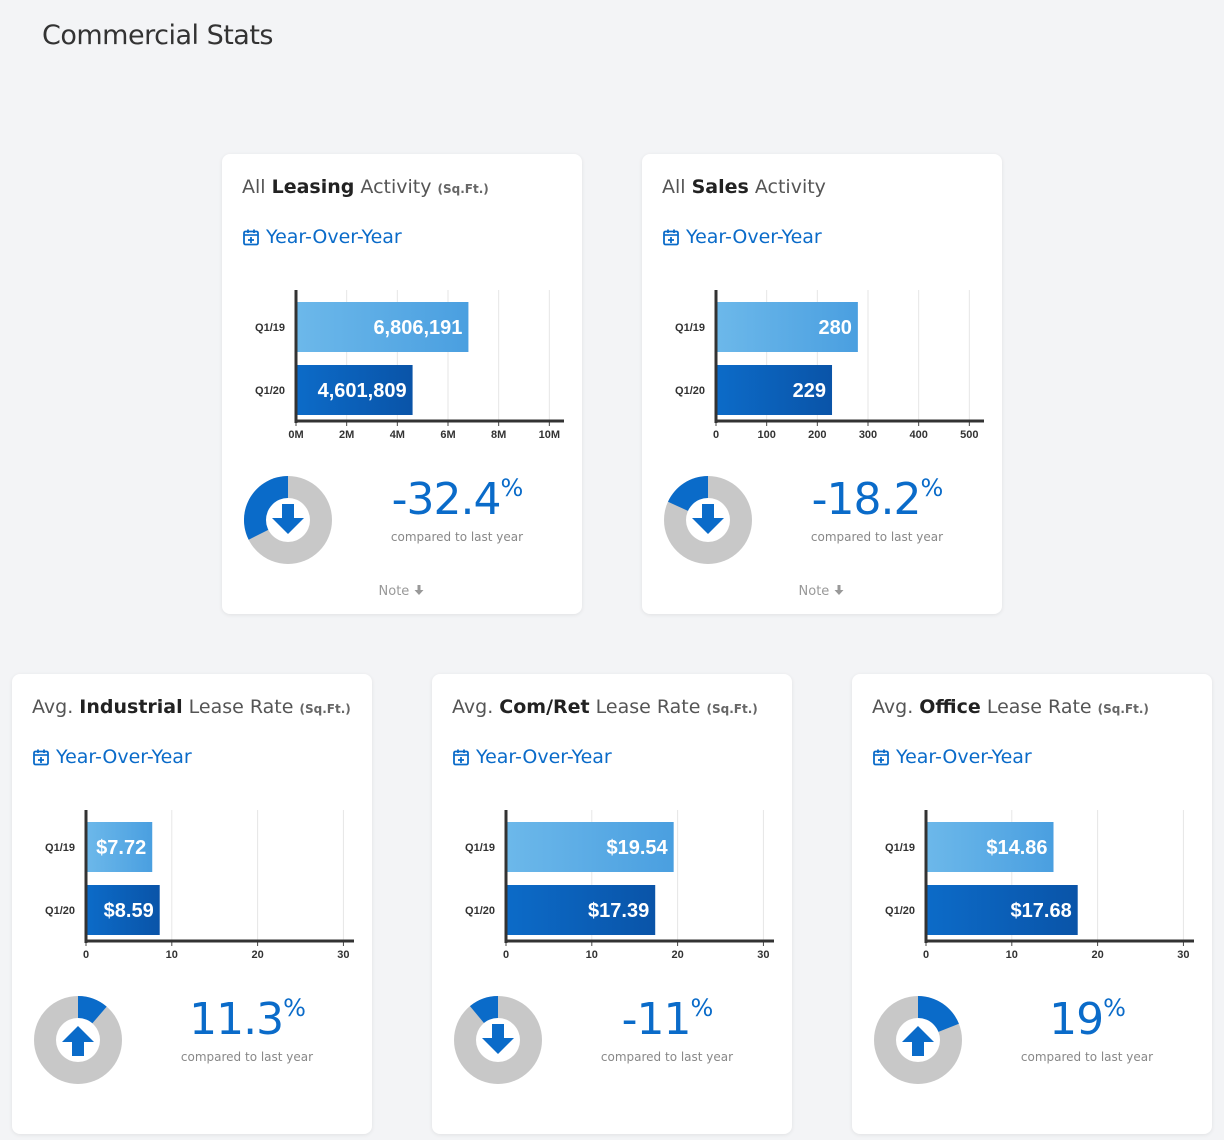 The height and width of the screenshot is (1140, 1224). What do you see at coordinates (396, 187) in the screenshot?
I see `title-suffix: Activity` at bounding box center [396, 187].